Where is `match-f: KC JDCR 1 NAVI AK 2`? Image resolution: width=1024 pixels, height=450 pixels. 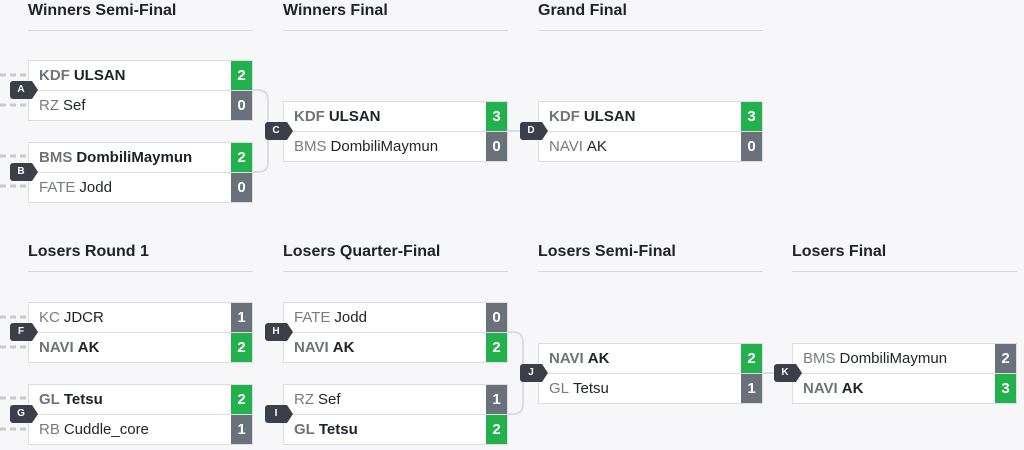 match-f: KC JDCR 1 NAVI AK 2 is located at coordinates (140, 332).